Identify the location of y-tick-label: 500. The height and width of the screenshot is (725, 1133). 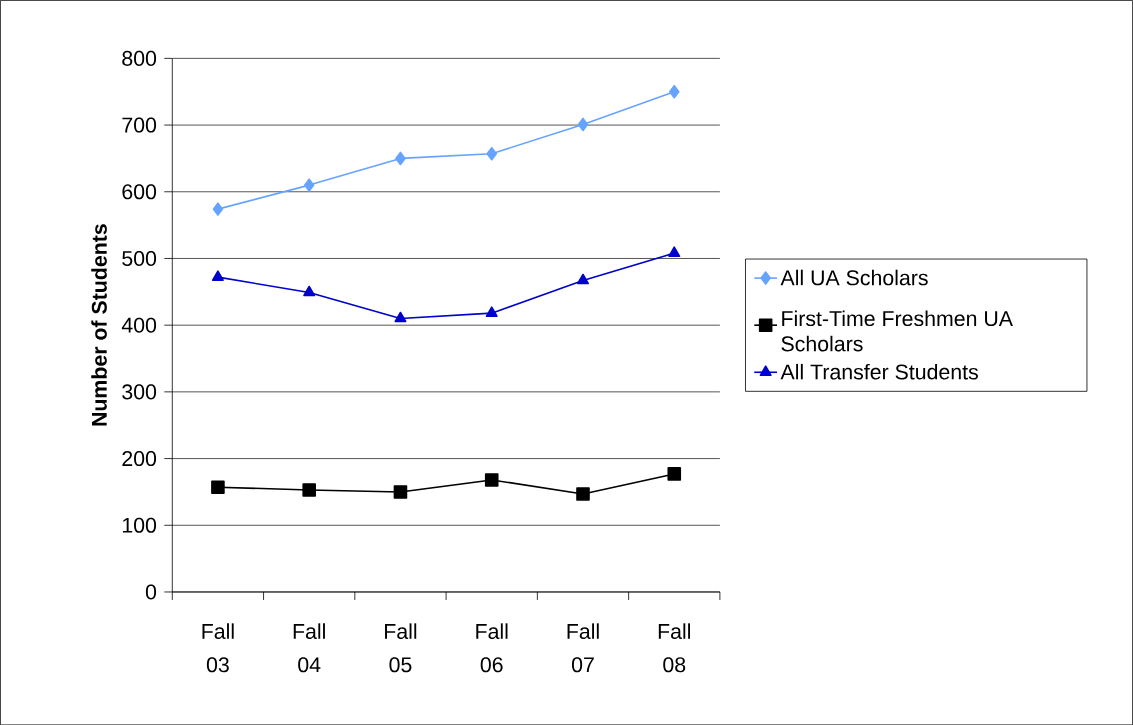
(139, 258).